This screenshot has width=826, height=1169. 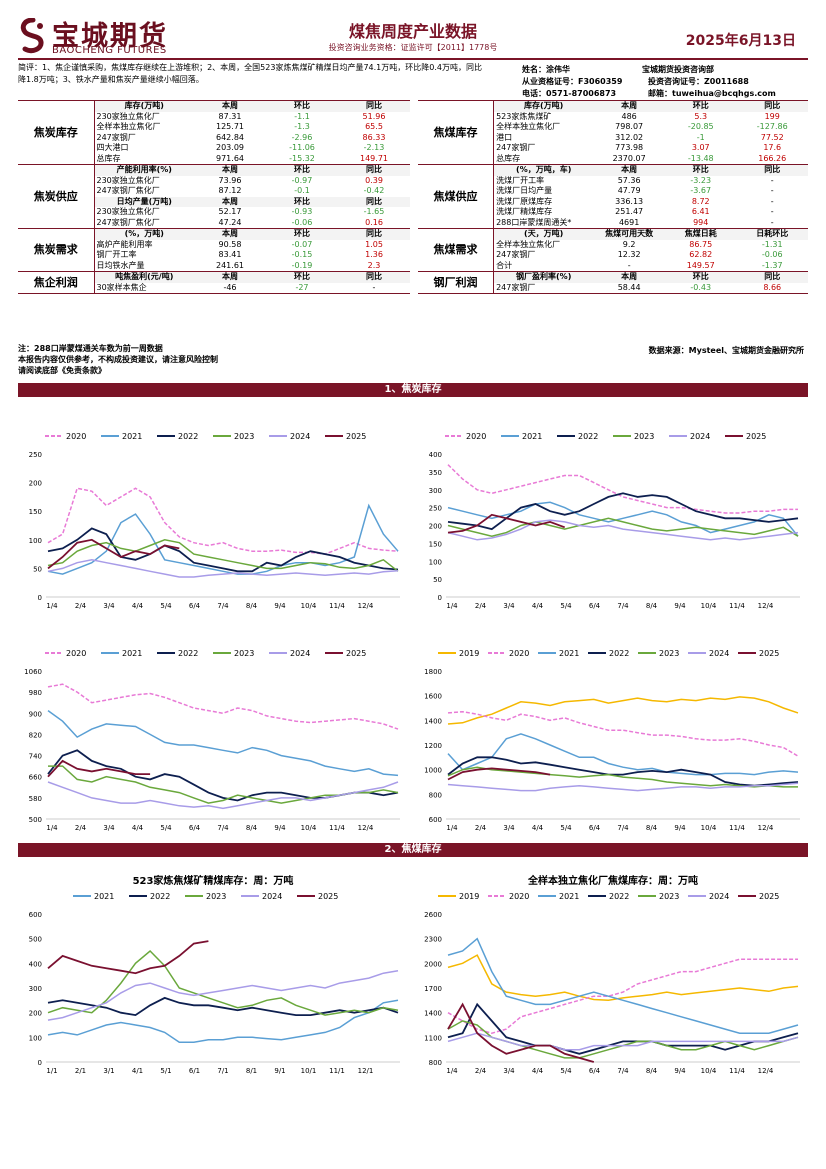 What do you see at coordinates (569, 93) in the screenshot?
I see `analyst-phone: 电话：0571-87006873` at bounding box center [569, 93].